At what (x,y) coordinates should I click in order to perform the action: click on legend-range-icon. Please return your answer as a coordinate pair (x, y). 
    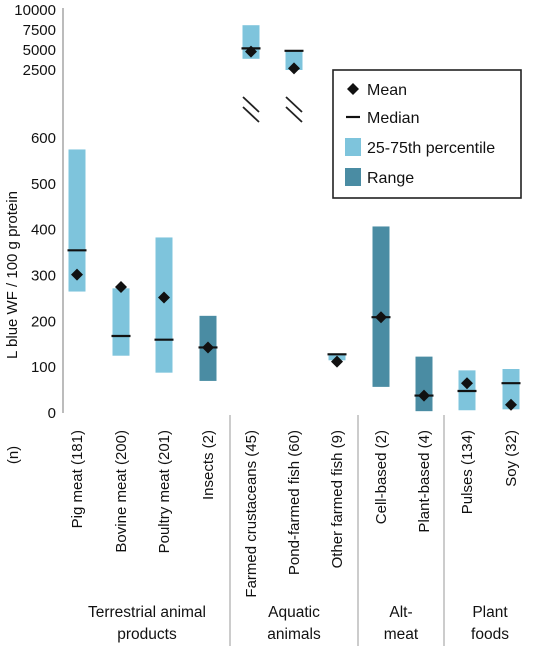
    Looking at the image, I should click on (353, 177).